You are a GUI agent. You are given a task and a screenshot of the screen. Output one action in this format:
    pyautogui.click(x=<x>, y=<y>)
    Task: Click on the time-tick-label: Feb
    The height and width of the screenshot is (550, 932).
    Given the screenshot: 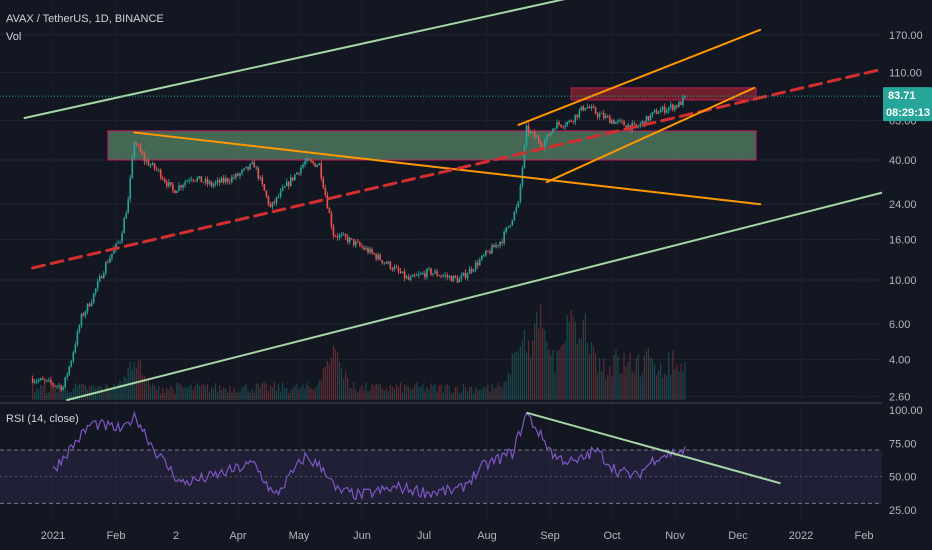 What is the action you would take?
    pyautogui.click(x=116, y=536)
    